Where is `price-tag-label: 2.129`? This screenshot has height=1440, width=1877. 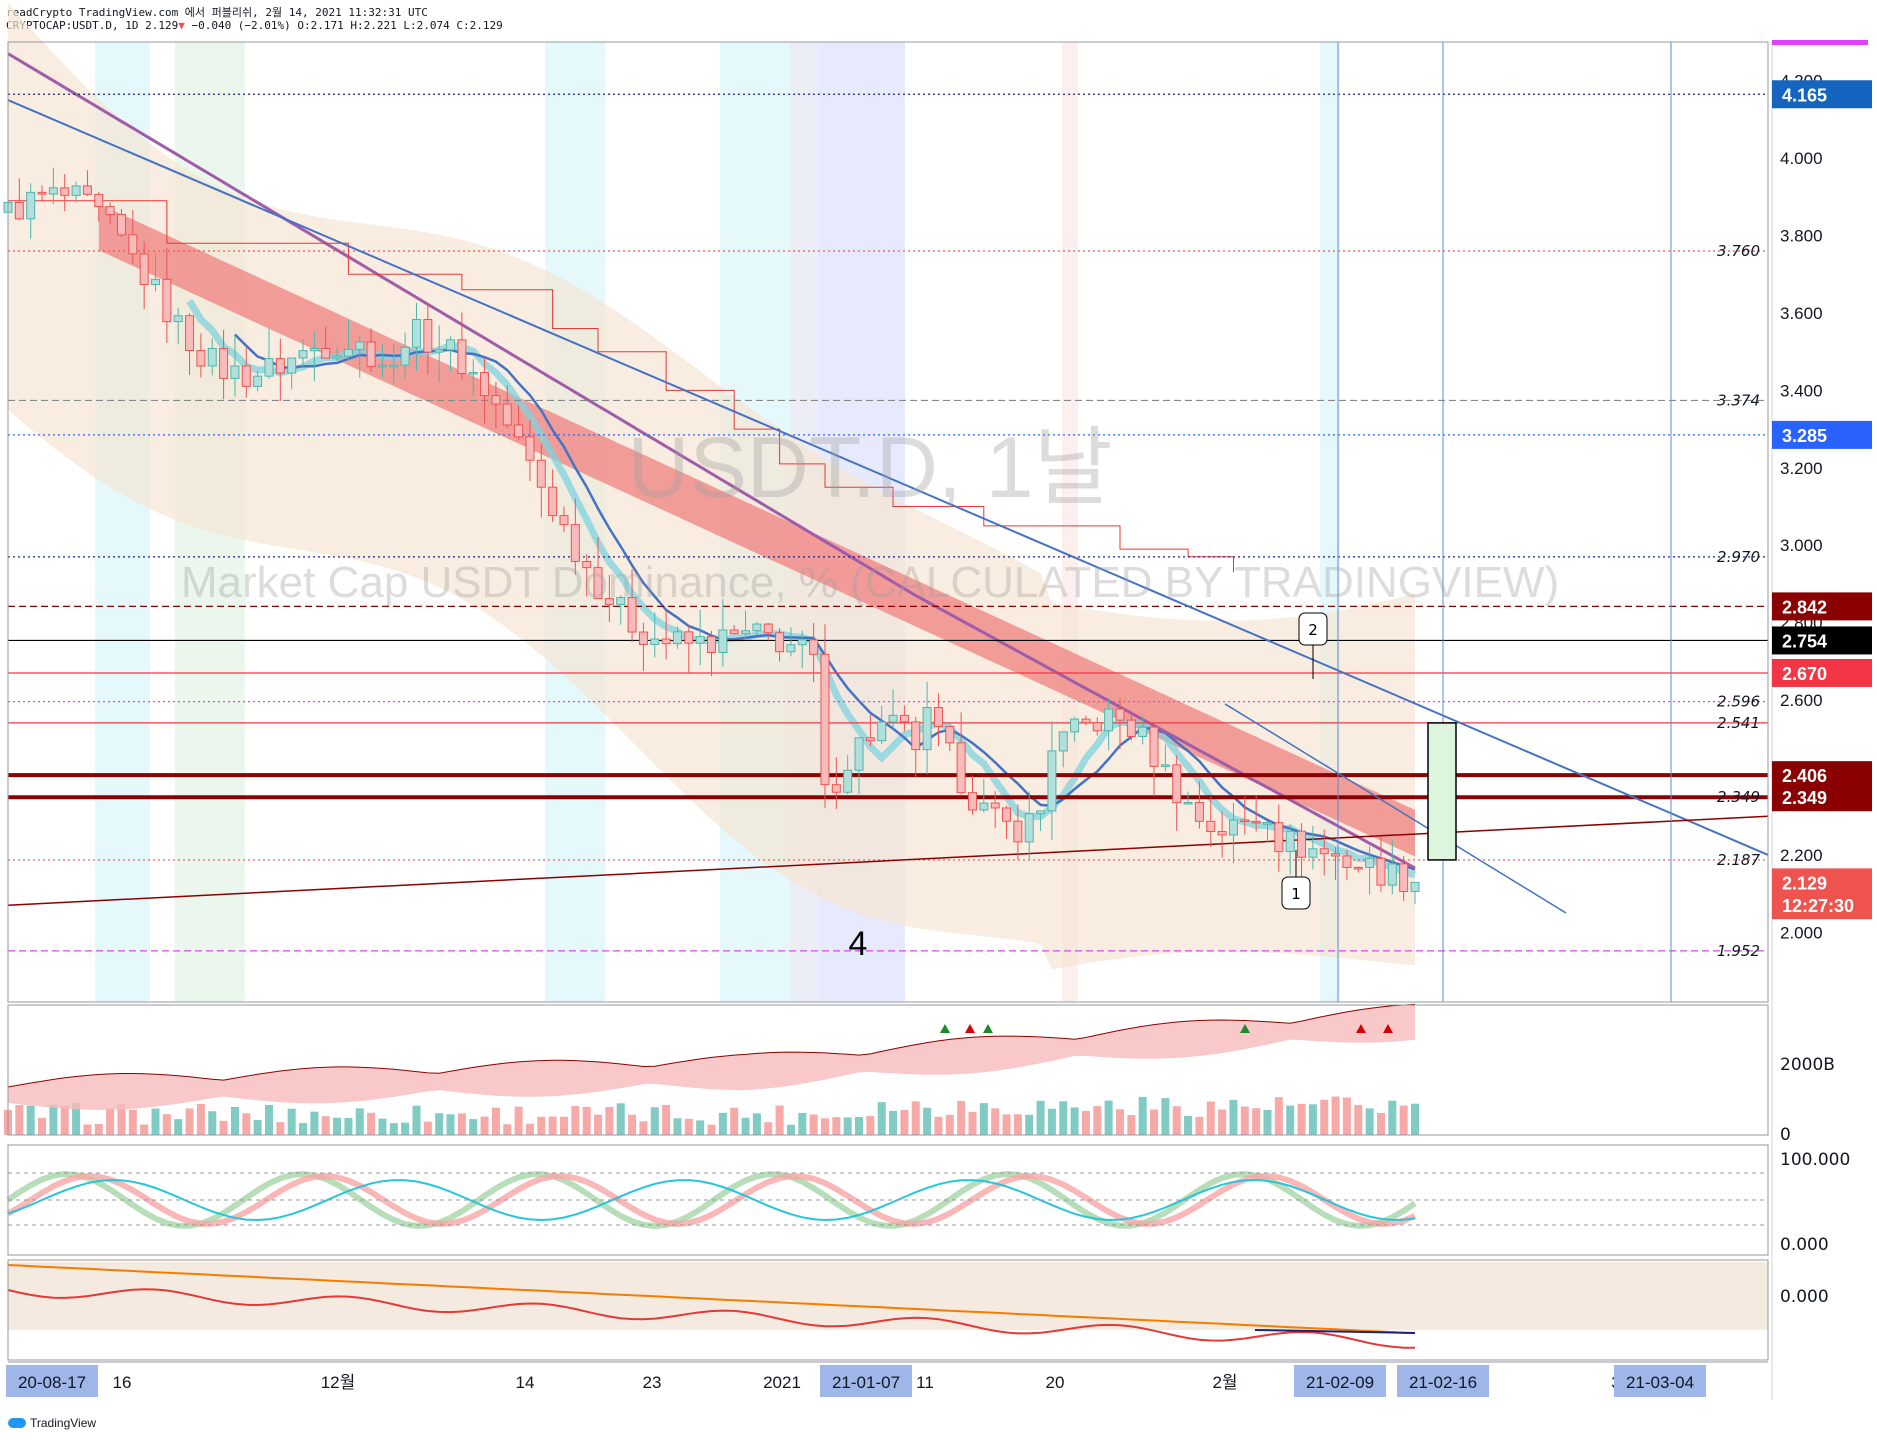
price-tag-label: 2.129 is located at coordinates (1804, 883).